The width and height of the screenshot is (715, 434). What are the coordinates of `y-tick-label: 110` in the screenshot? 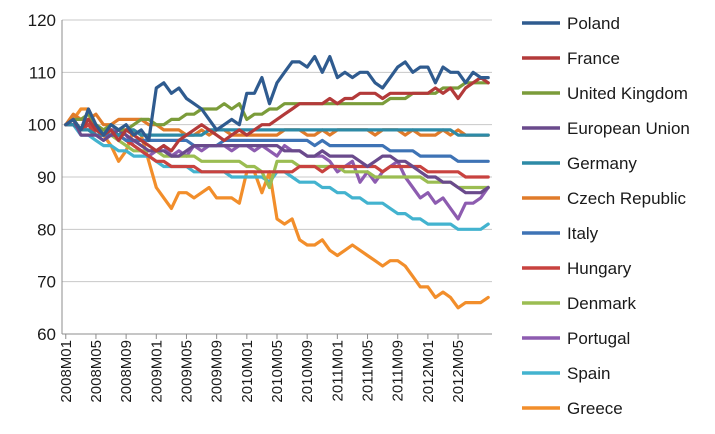 It's located at (42, 72).